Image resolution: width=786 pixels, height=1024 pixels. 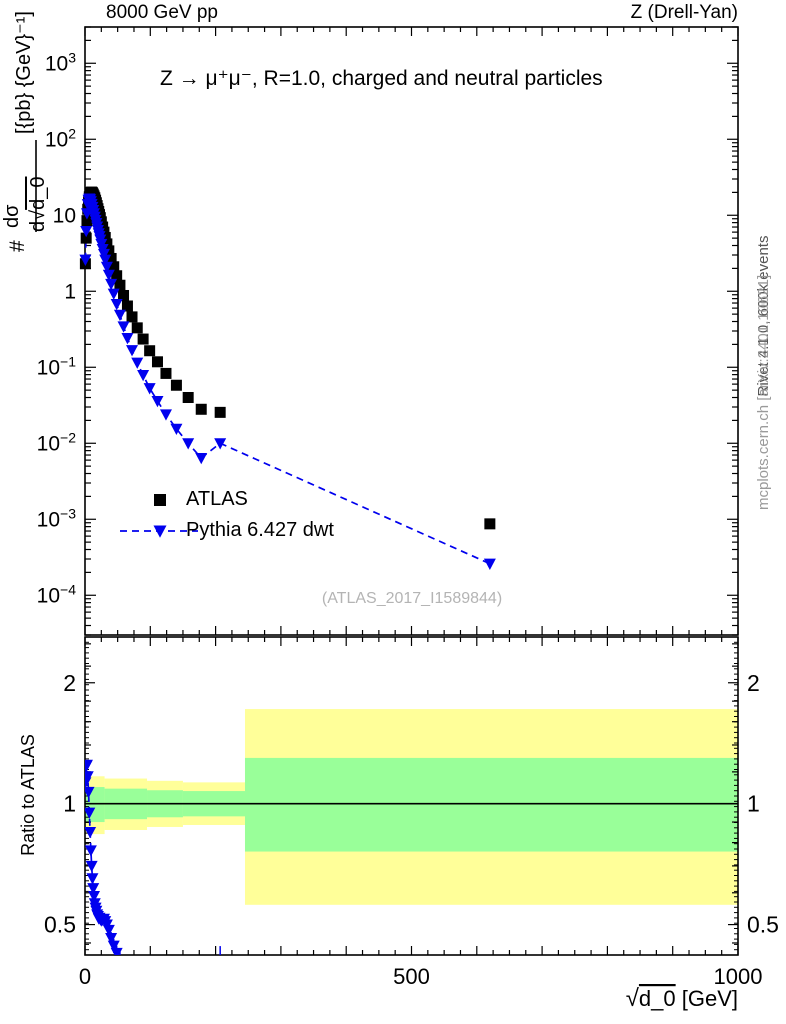 What do you see at coordinates (85, 976) in the screenshot?
I see `xaxis-tick-label: 0` at bounding box center [85, 976].